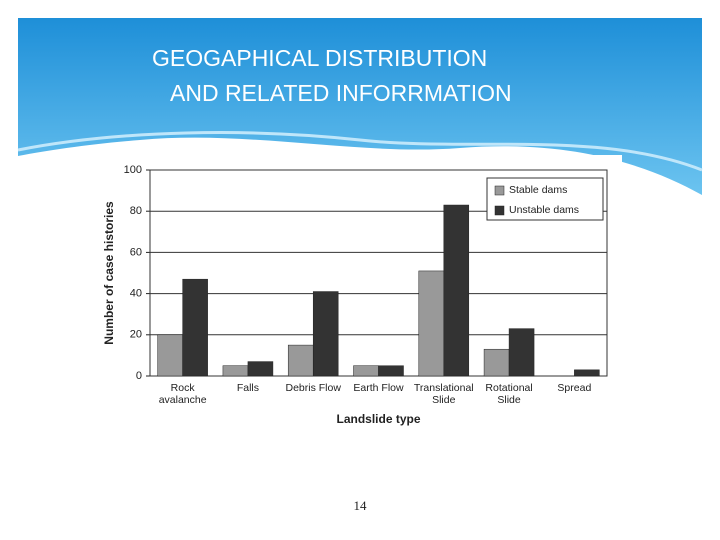  Describe the element at coordinates (136, 335) in the screenshot. I see `y-tick-label: 20` at that location.